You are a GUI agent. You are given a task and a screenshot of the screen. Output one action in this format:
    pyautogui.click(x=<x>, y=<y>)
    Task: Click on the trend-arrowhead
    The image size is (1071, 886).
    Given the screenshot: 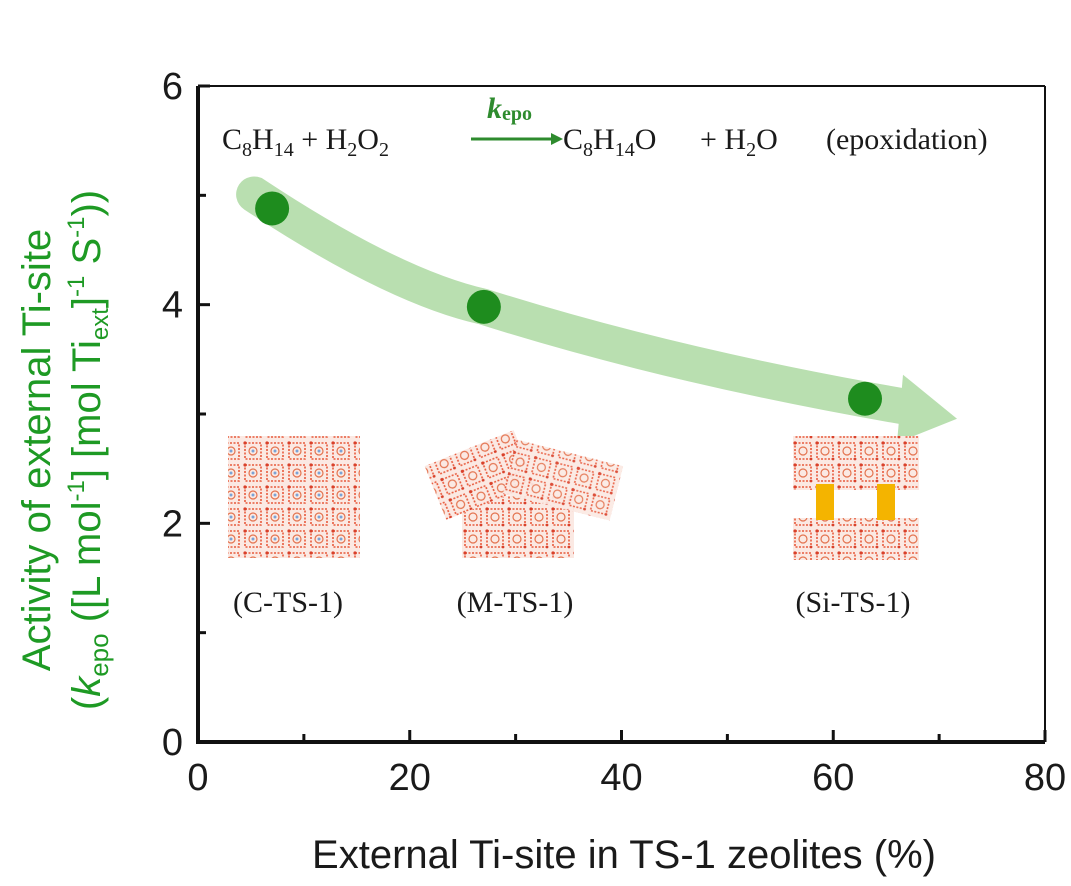 What is the action you would take?
    pyautogui.click(x=927, y=408)
    